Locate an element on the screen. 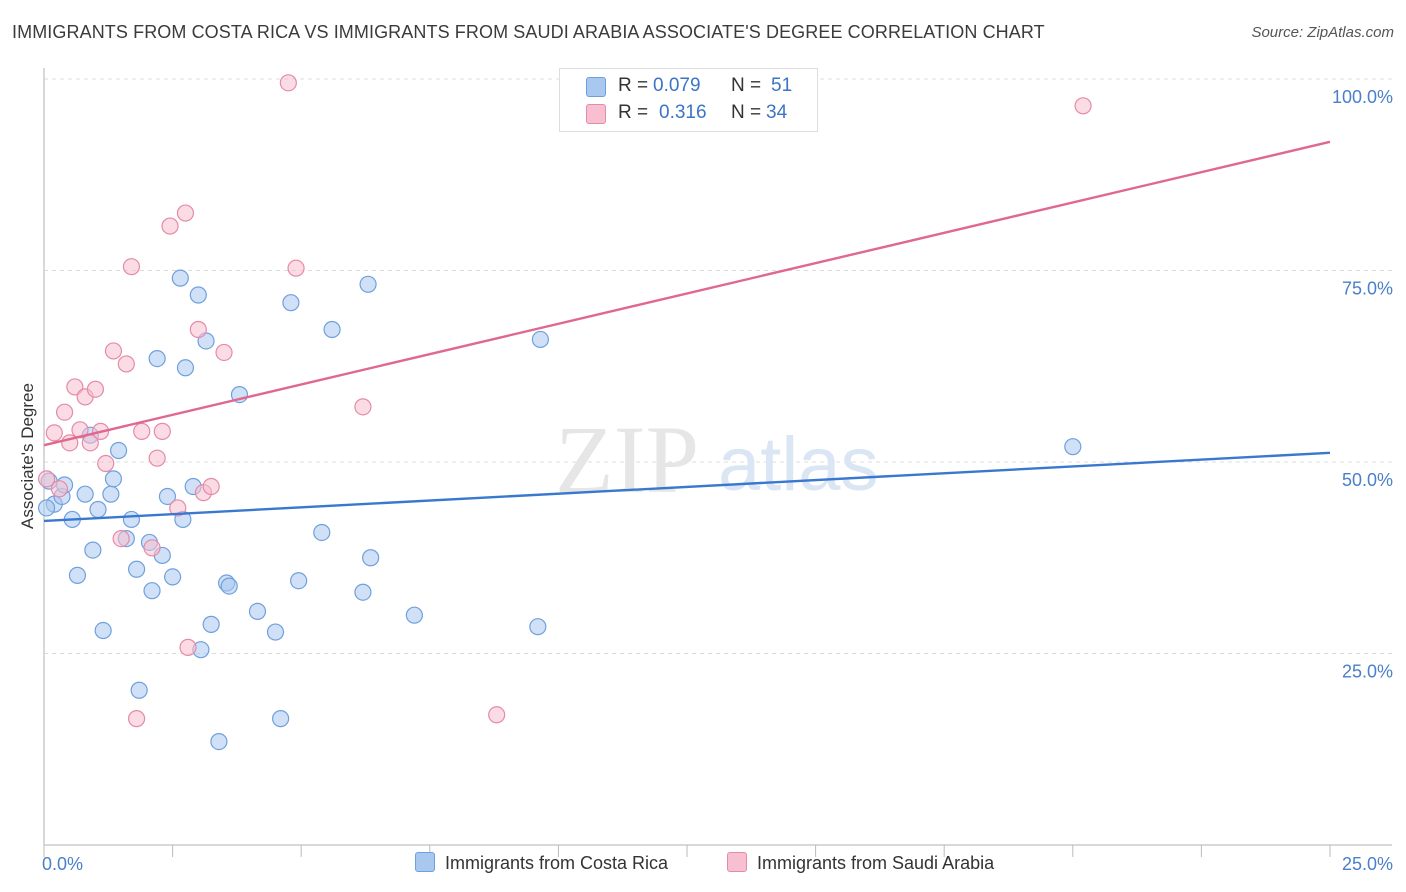  bottom-legend-saudi-arabia: Immigrants from Saudi Arabia is located at coordinates (860, 863).